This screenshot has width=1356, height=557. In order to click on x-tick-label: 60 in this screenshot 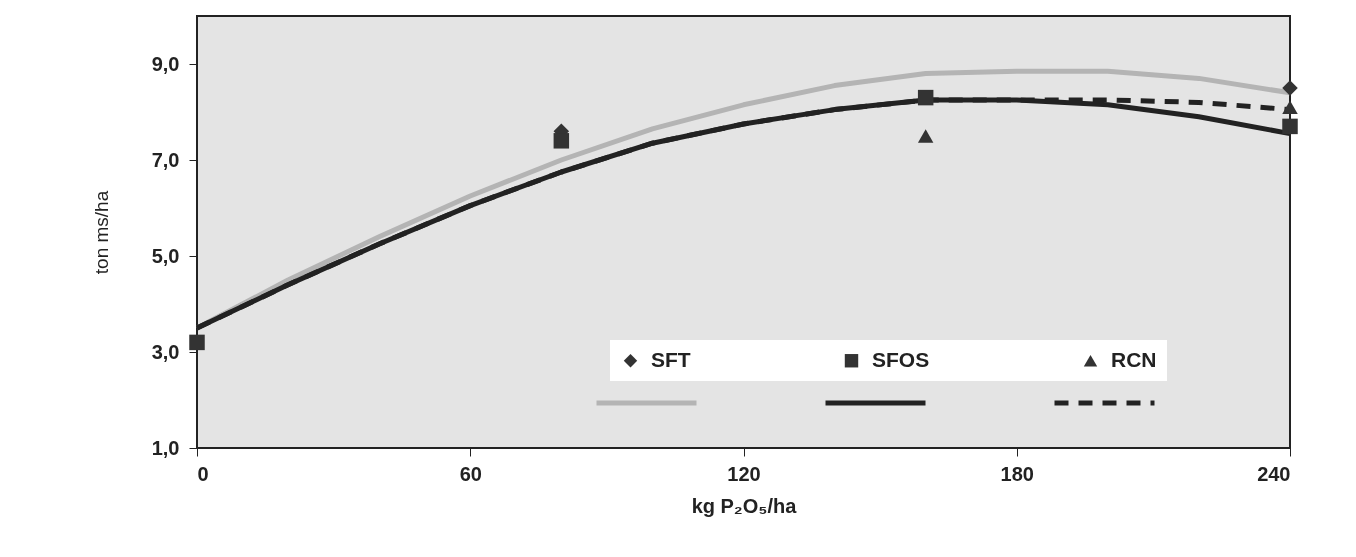, I will do `click(470, 473)`.